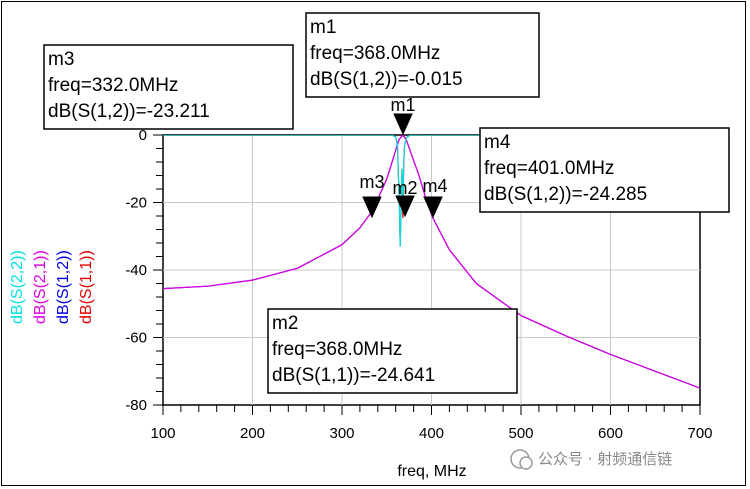  I want to click on x-tick-label: 100, so click(162, 433).